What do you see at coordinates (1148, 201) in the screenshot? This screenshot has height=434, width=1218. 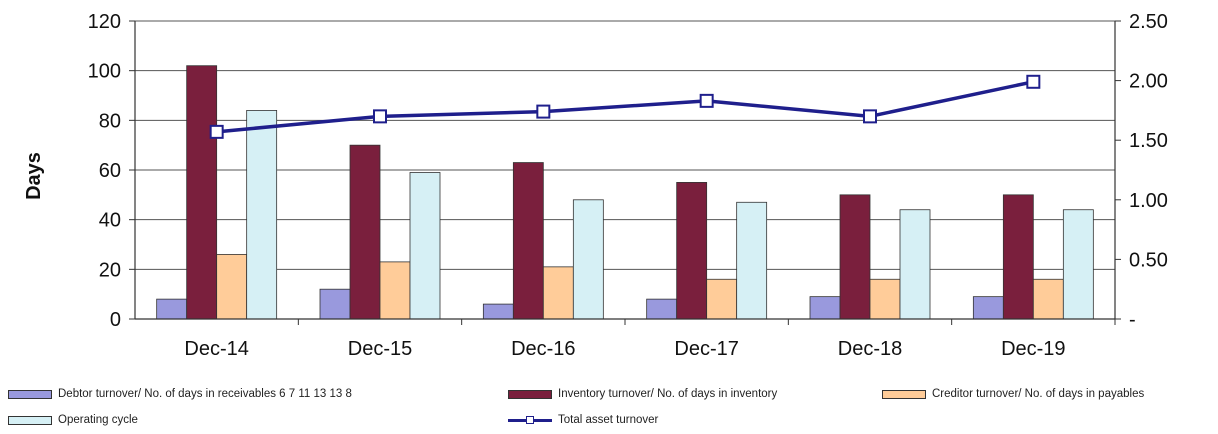 I see `y2-tick-label: 1.00` at bounding box center [1148, 201].